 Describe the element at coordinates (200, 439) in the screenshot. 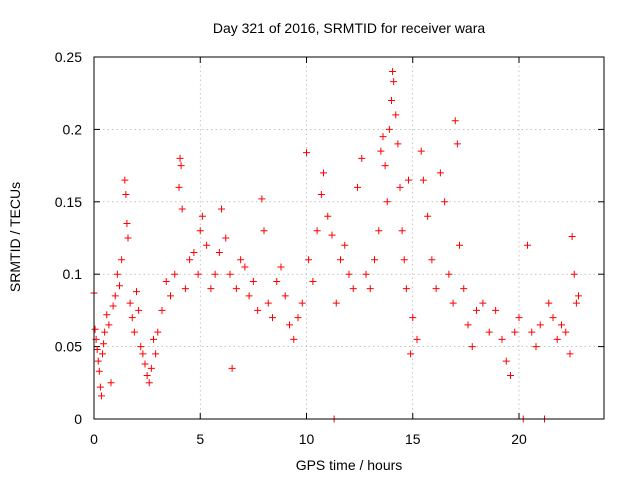

I see `x-tick-label: 5` at that location.